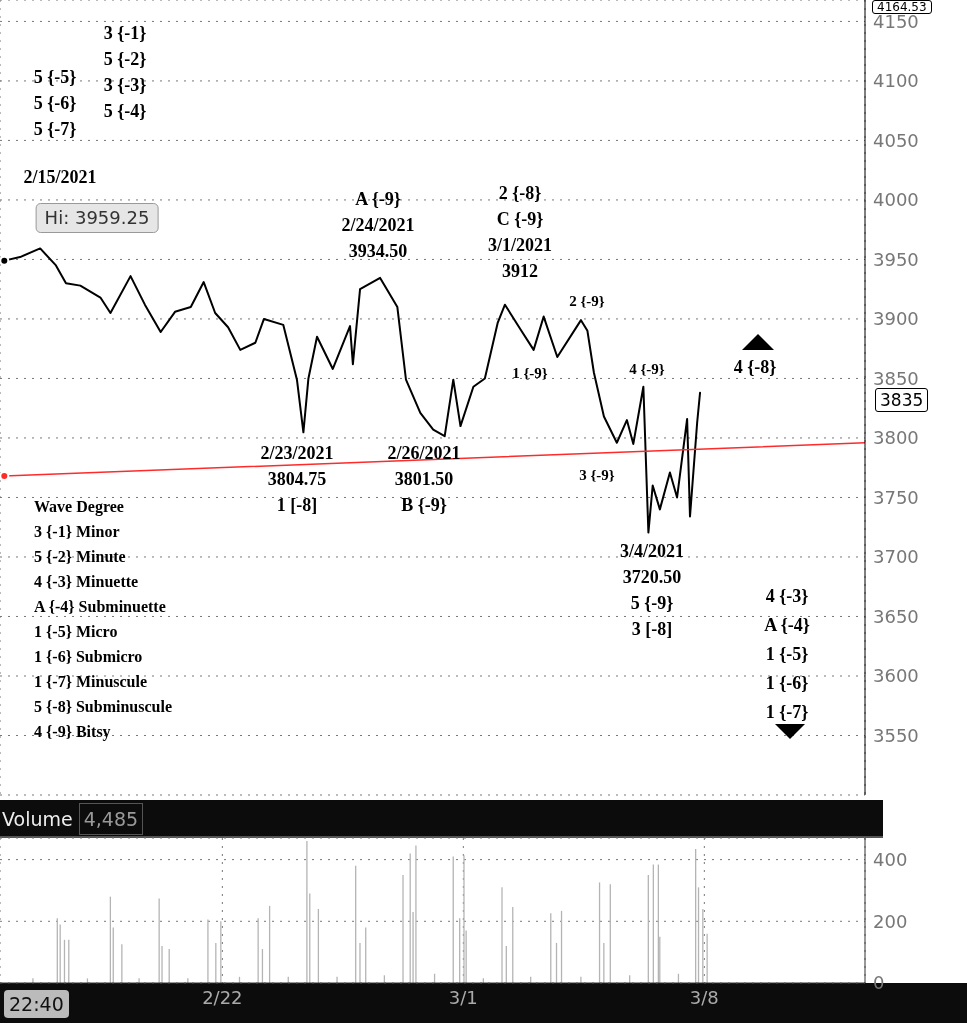  What do you see at coordinates (890, 921) in the screenshot?
I see `y-tick-label: 200` at bounding box center [890, 921].